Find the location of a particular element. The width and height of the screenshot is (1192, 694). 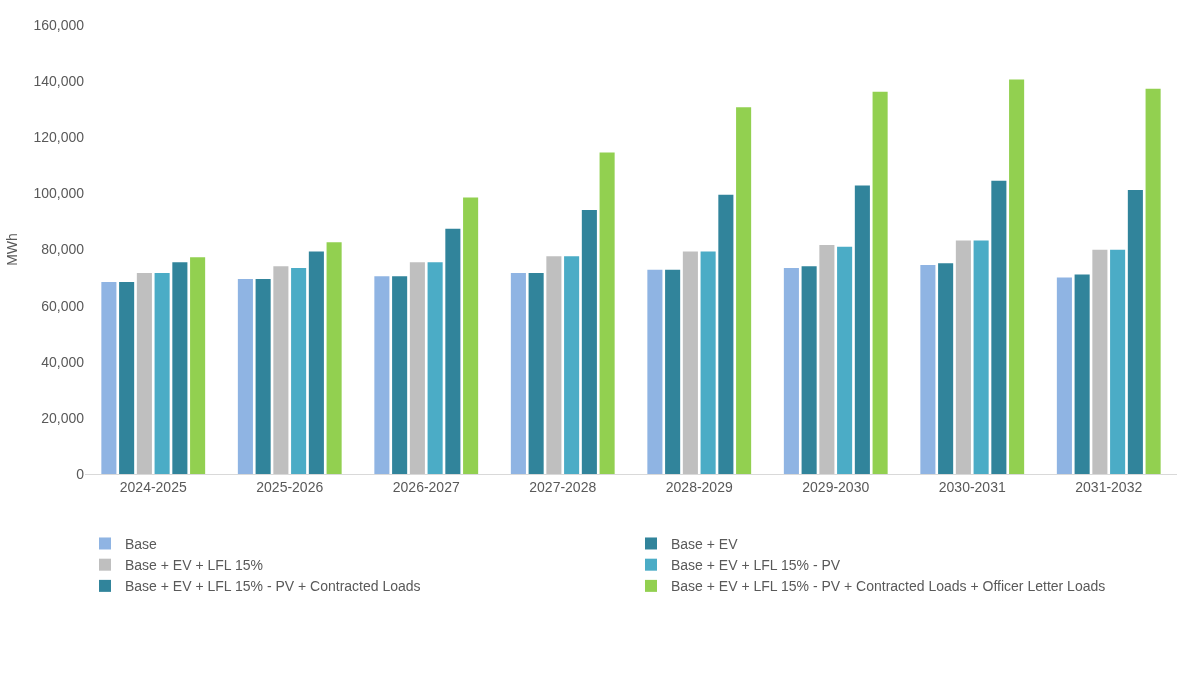

y-tick-label: 160,000 is located at coordinates (59, 24).